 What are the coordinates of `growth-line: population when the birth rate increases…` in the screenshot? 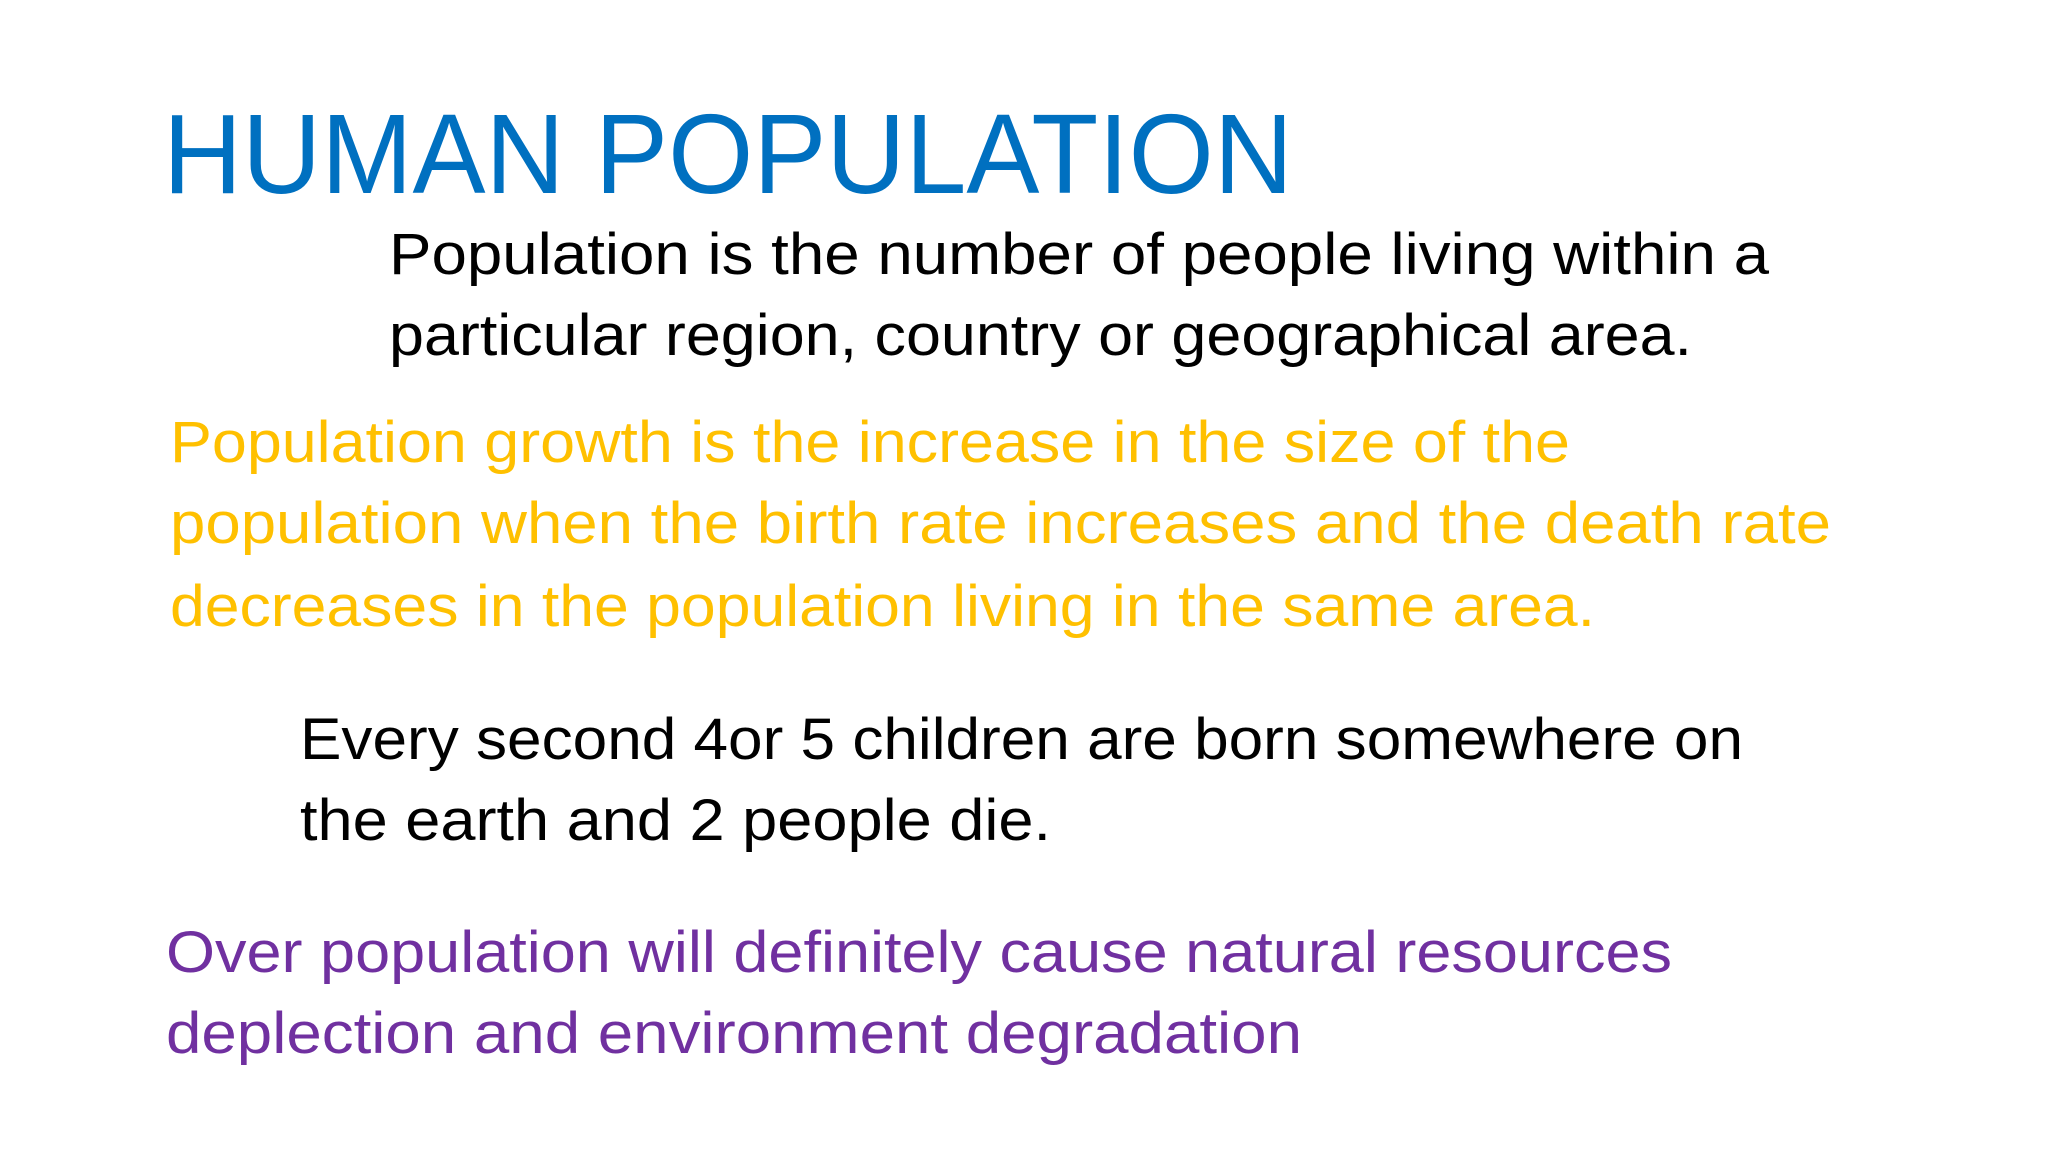 It's located at (1000, 523).